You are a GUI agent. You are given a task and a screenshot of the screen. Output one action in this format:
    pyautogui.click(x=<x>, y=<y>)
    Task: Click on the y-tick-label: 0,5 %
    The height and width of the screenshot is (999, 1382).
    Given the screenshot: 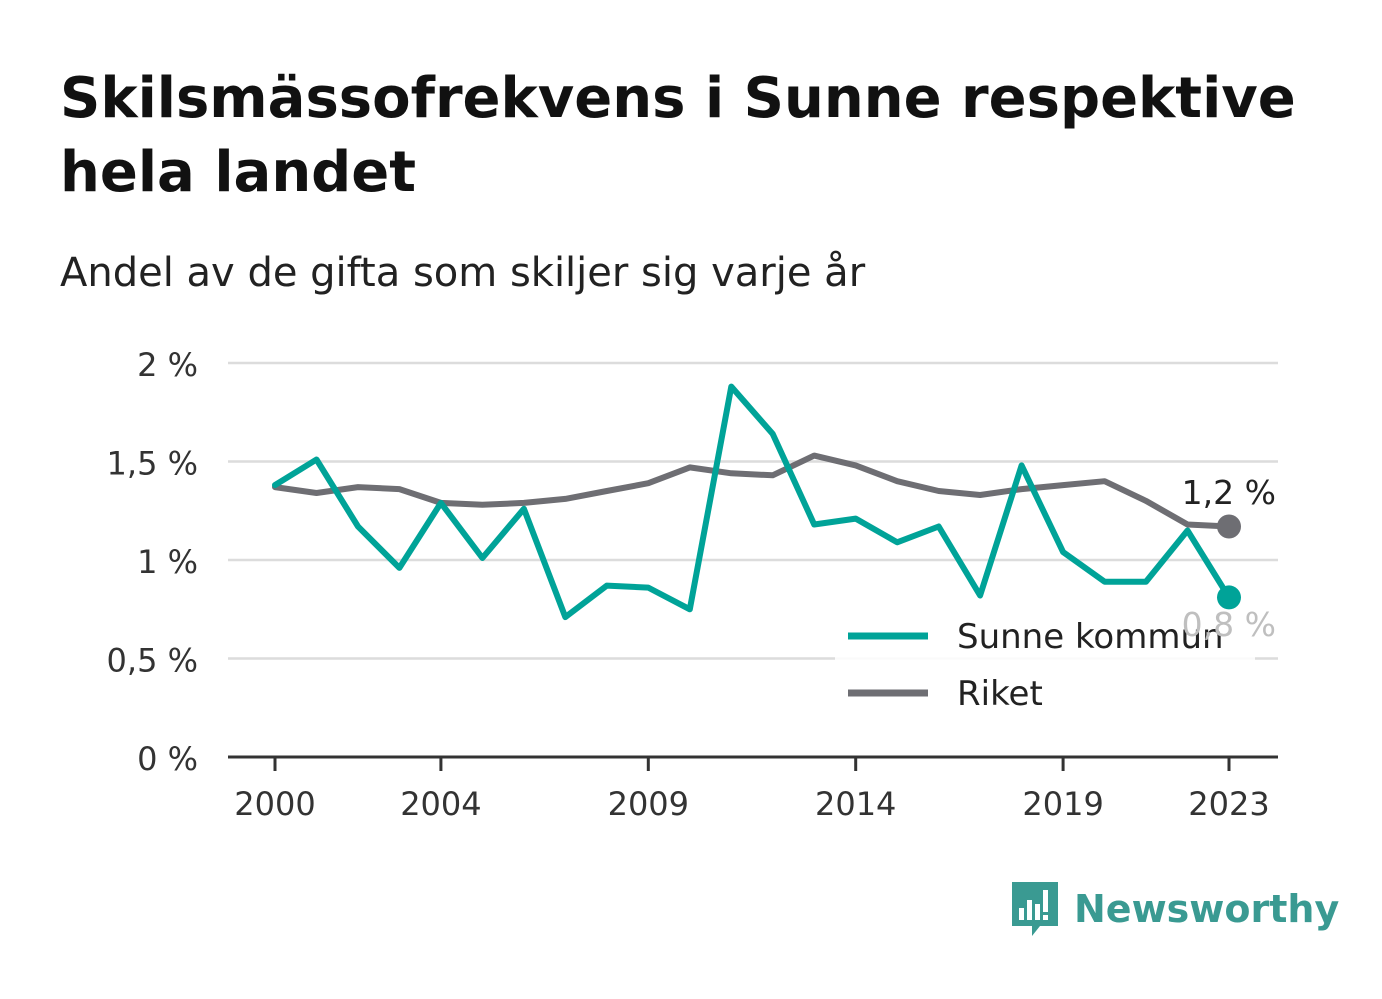 What is the action you would take?
    pyautogui.click(x=152, y=661)
    